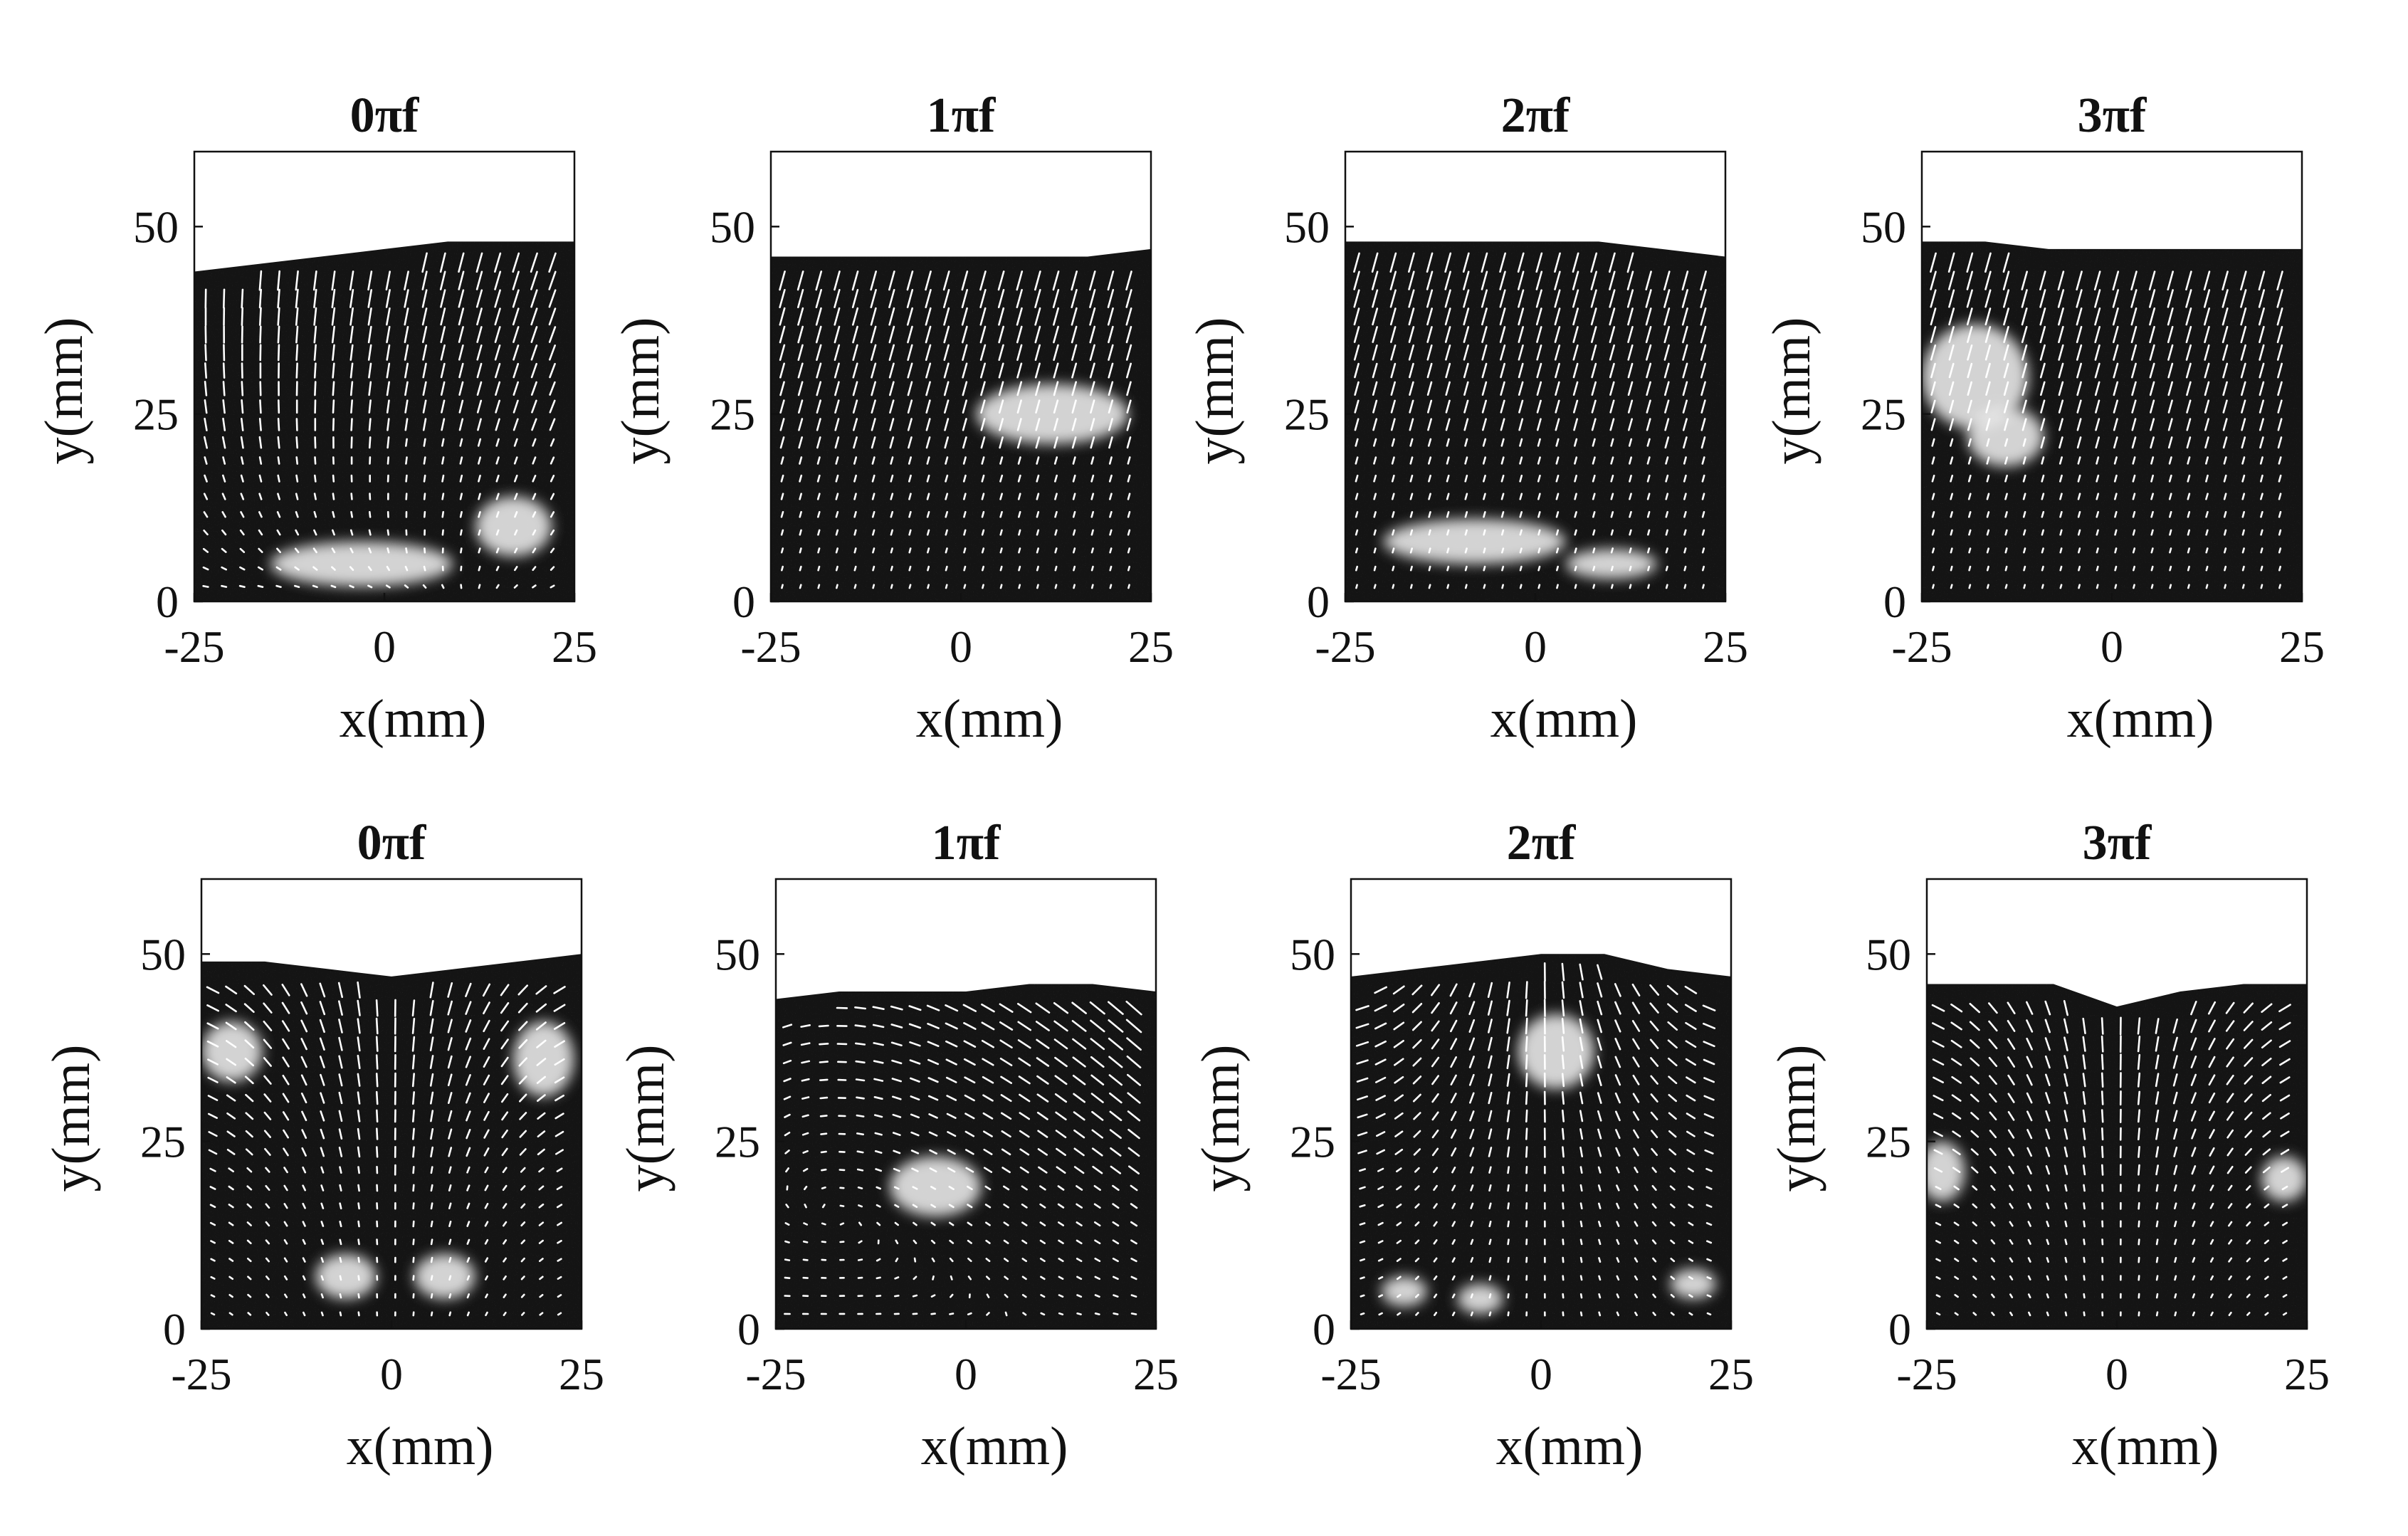  I want to click on x-tick-label: 0, so click(966, 1374).